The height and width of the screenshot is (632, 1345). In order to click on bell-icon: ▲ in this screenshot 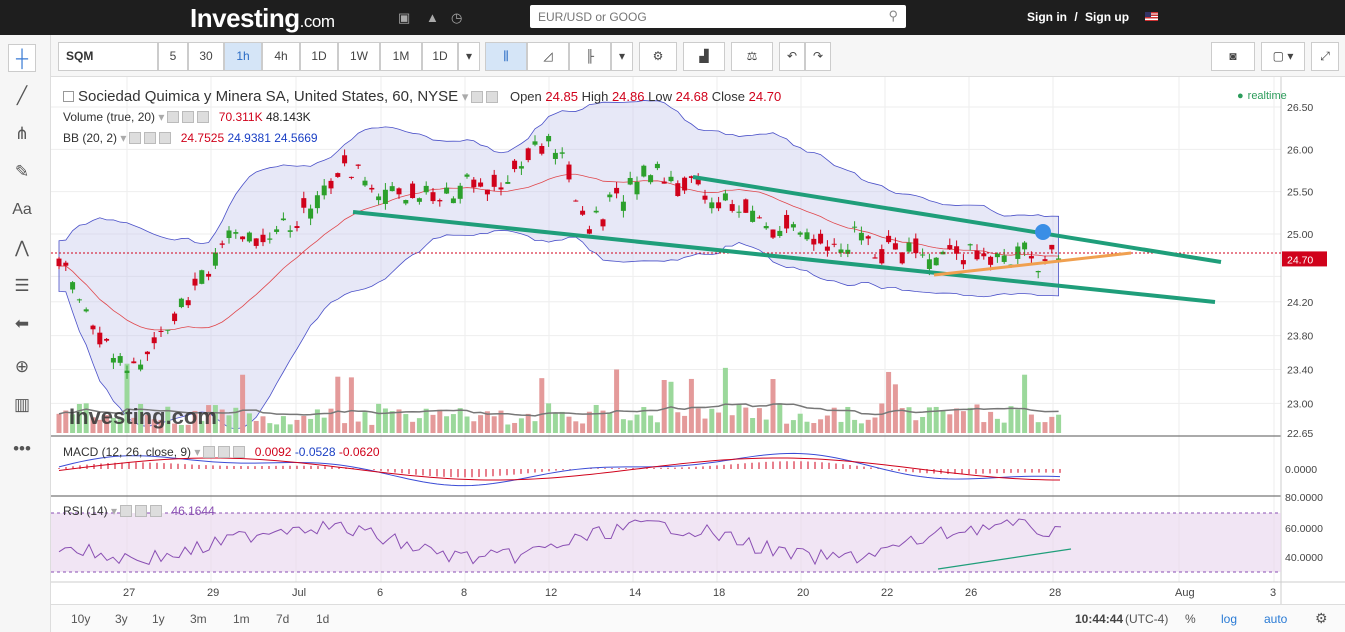, I will do `click(432, 17)`.